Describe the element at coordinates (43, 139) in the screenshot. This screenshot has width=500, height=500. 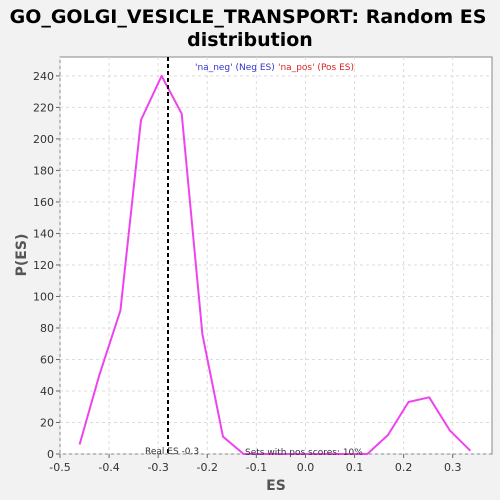
I see `y-tick-label: 200` at that location.